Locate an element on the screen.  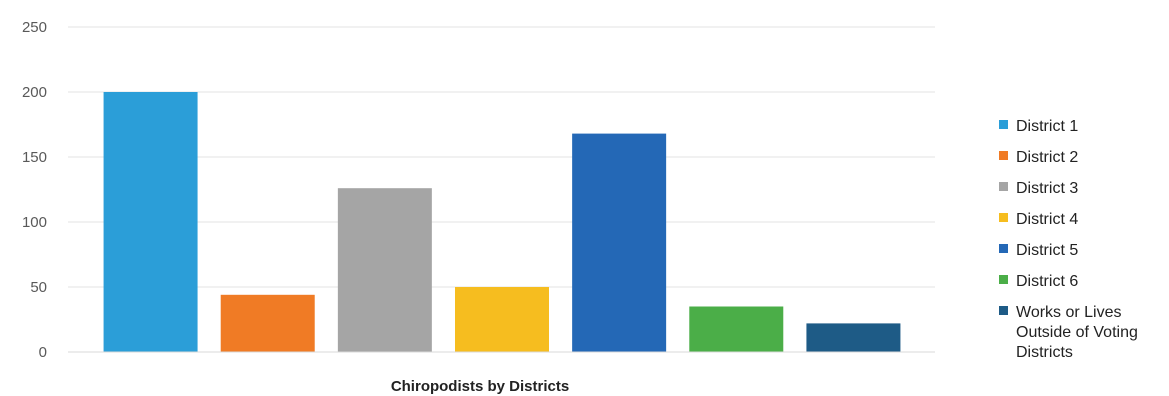
legend-label: Works or Lives Outside of Voting Districts is located at coordinates (1077, 332).